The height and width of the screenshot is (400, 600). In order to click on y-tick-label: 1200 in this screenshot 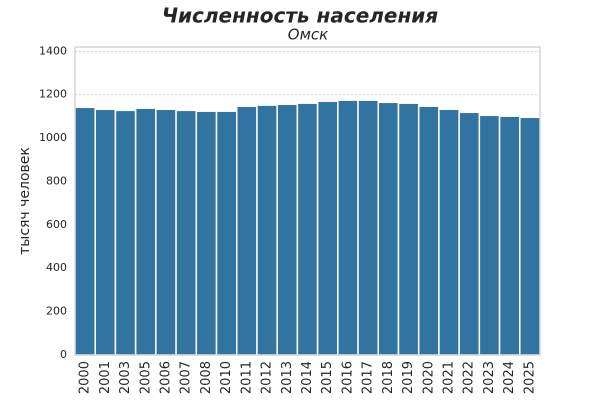, I will do `click(53, 94)`.